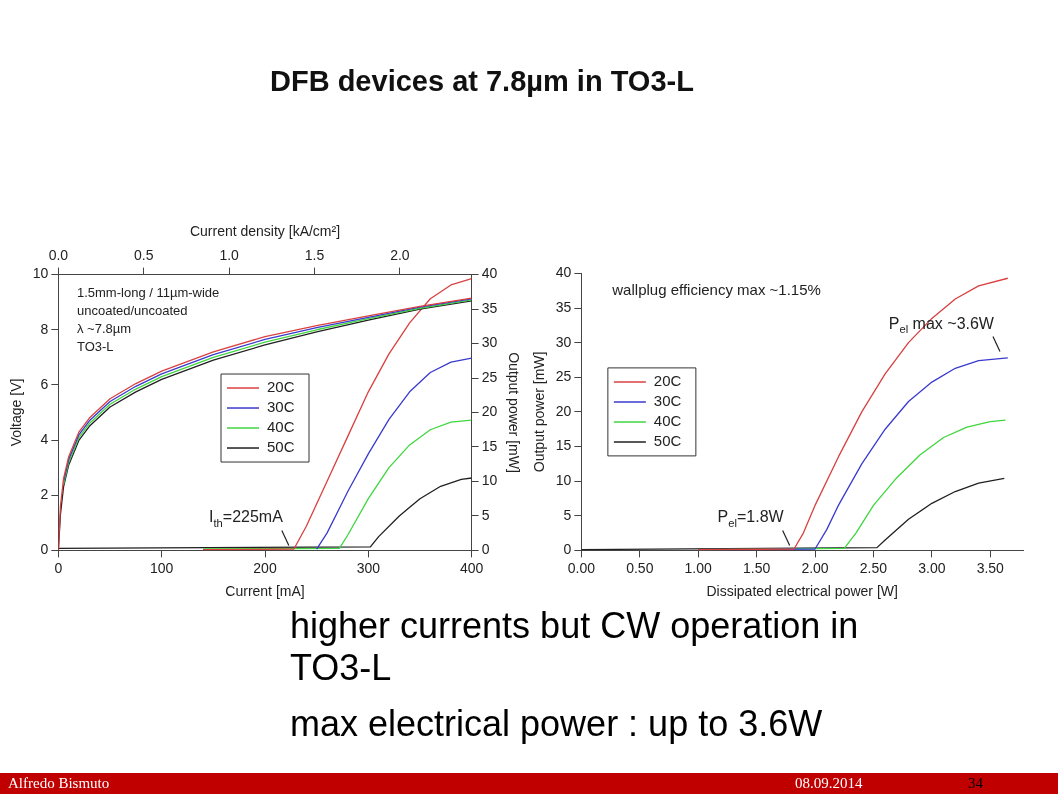 This screenshot has height=794, width=1058. What do you see at coordinates (489, 411) in the screenshot?
I see `y2-tick-label: 20` at bounding box center [489, 411].